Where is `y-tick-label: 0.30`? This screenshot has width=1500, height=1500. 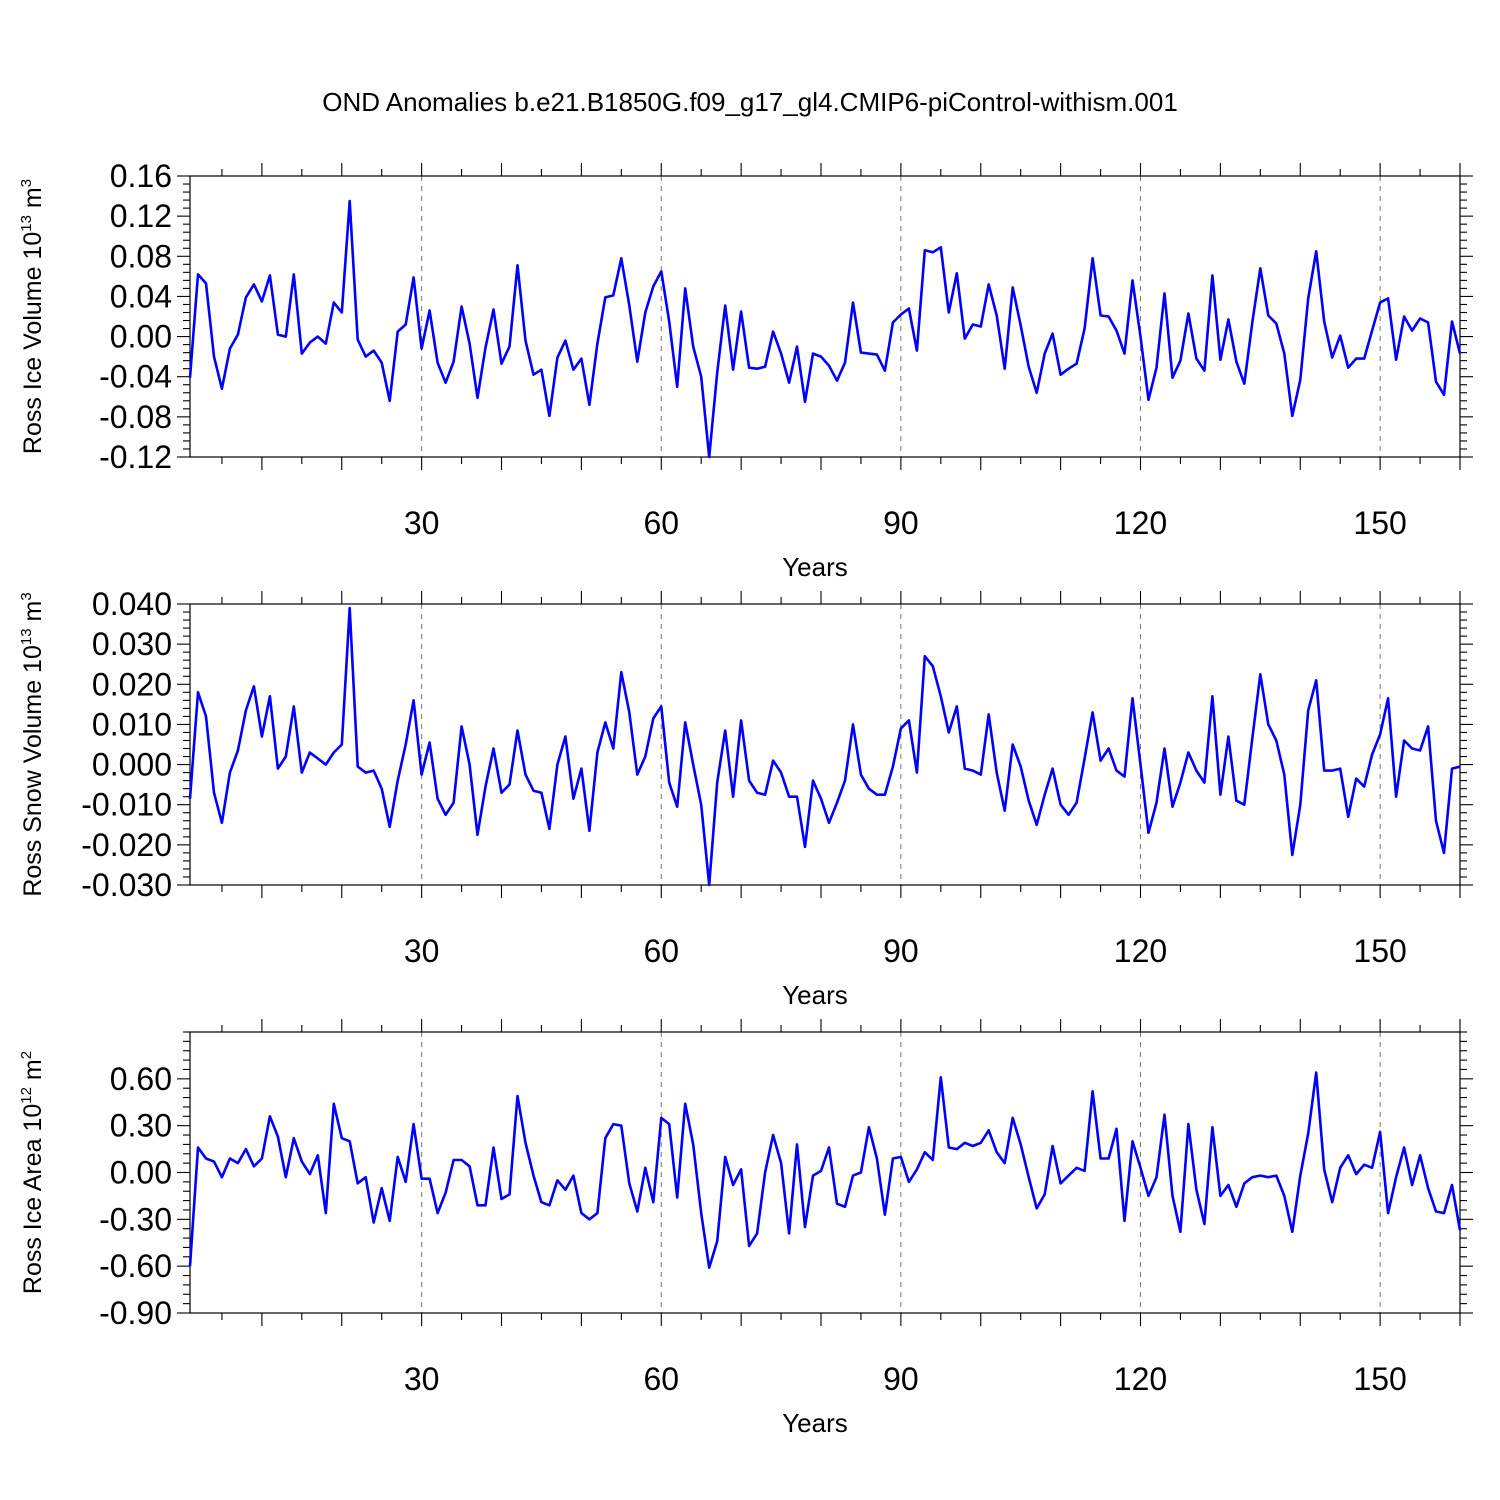
y-tick-label: 0.30 is located at coordinates (141, 1126).